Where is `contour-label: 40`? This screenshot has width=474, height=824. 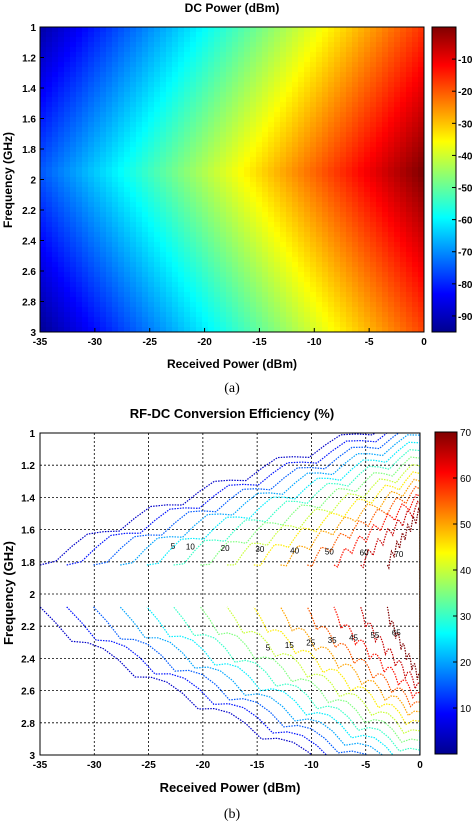
contour-label: 40 is located at coordinates (294, 550).